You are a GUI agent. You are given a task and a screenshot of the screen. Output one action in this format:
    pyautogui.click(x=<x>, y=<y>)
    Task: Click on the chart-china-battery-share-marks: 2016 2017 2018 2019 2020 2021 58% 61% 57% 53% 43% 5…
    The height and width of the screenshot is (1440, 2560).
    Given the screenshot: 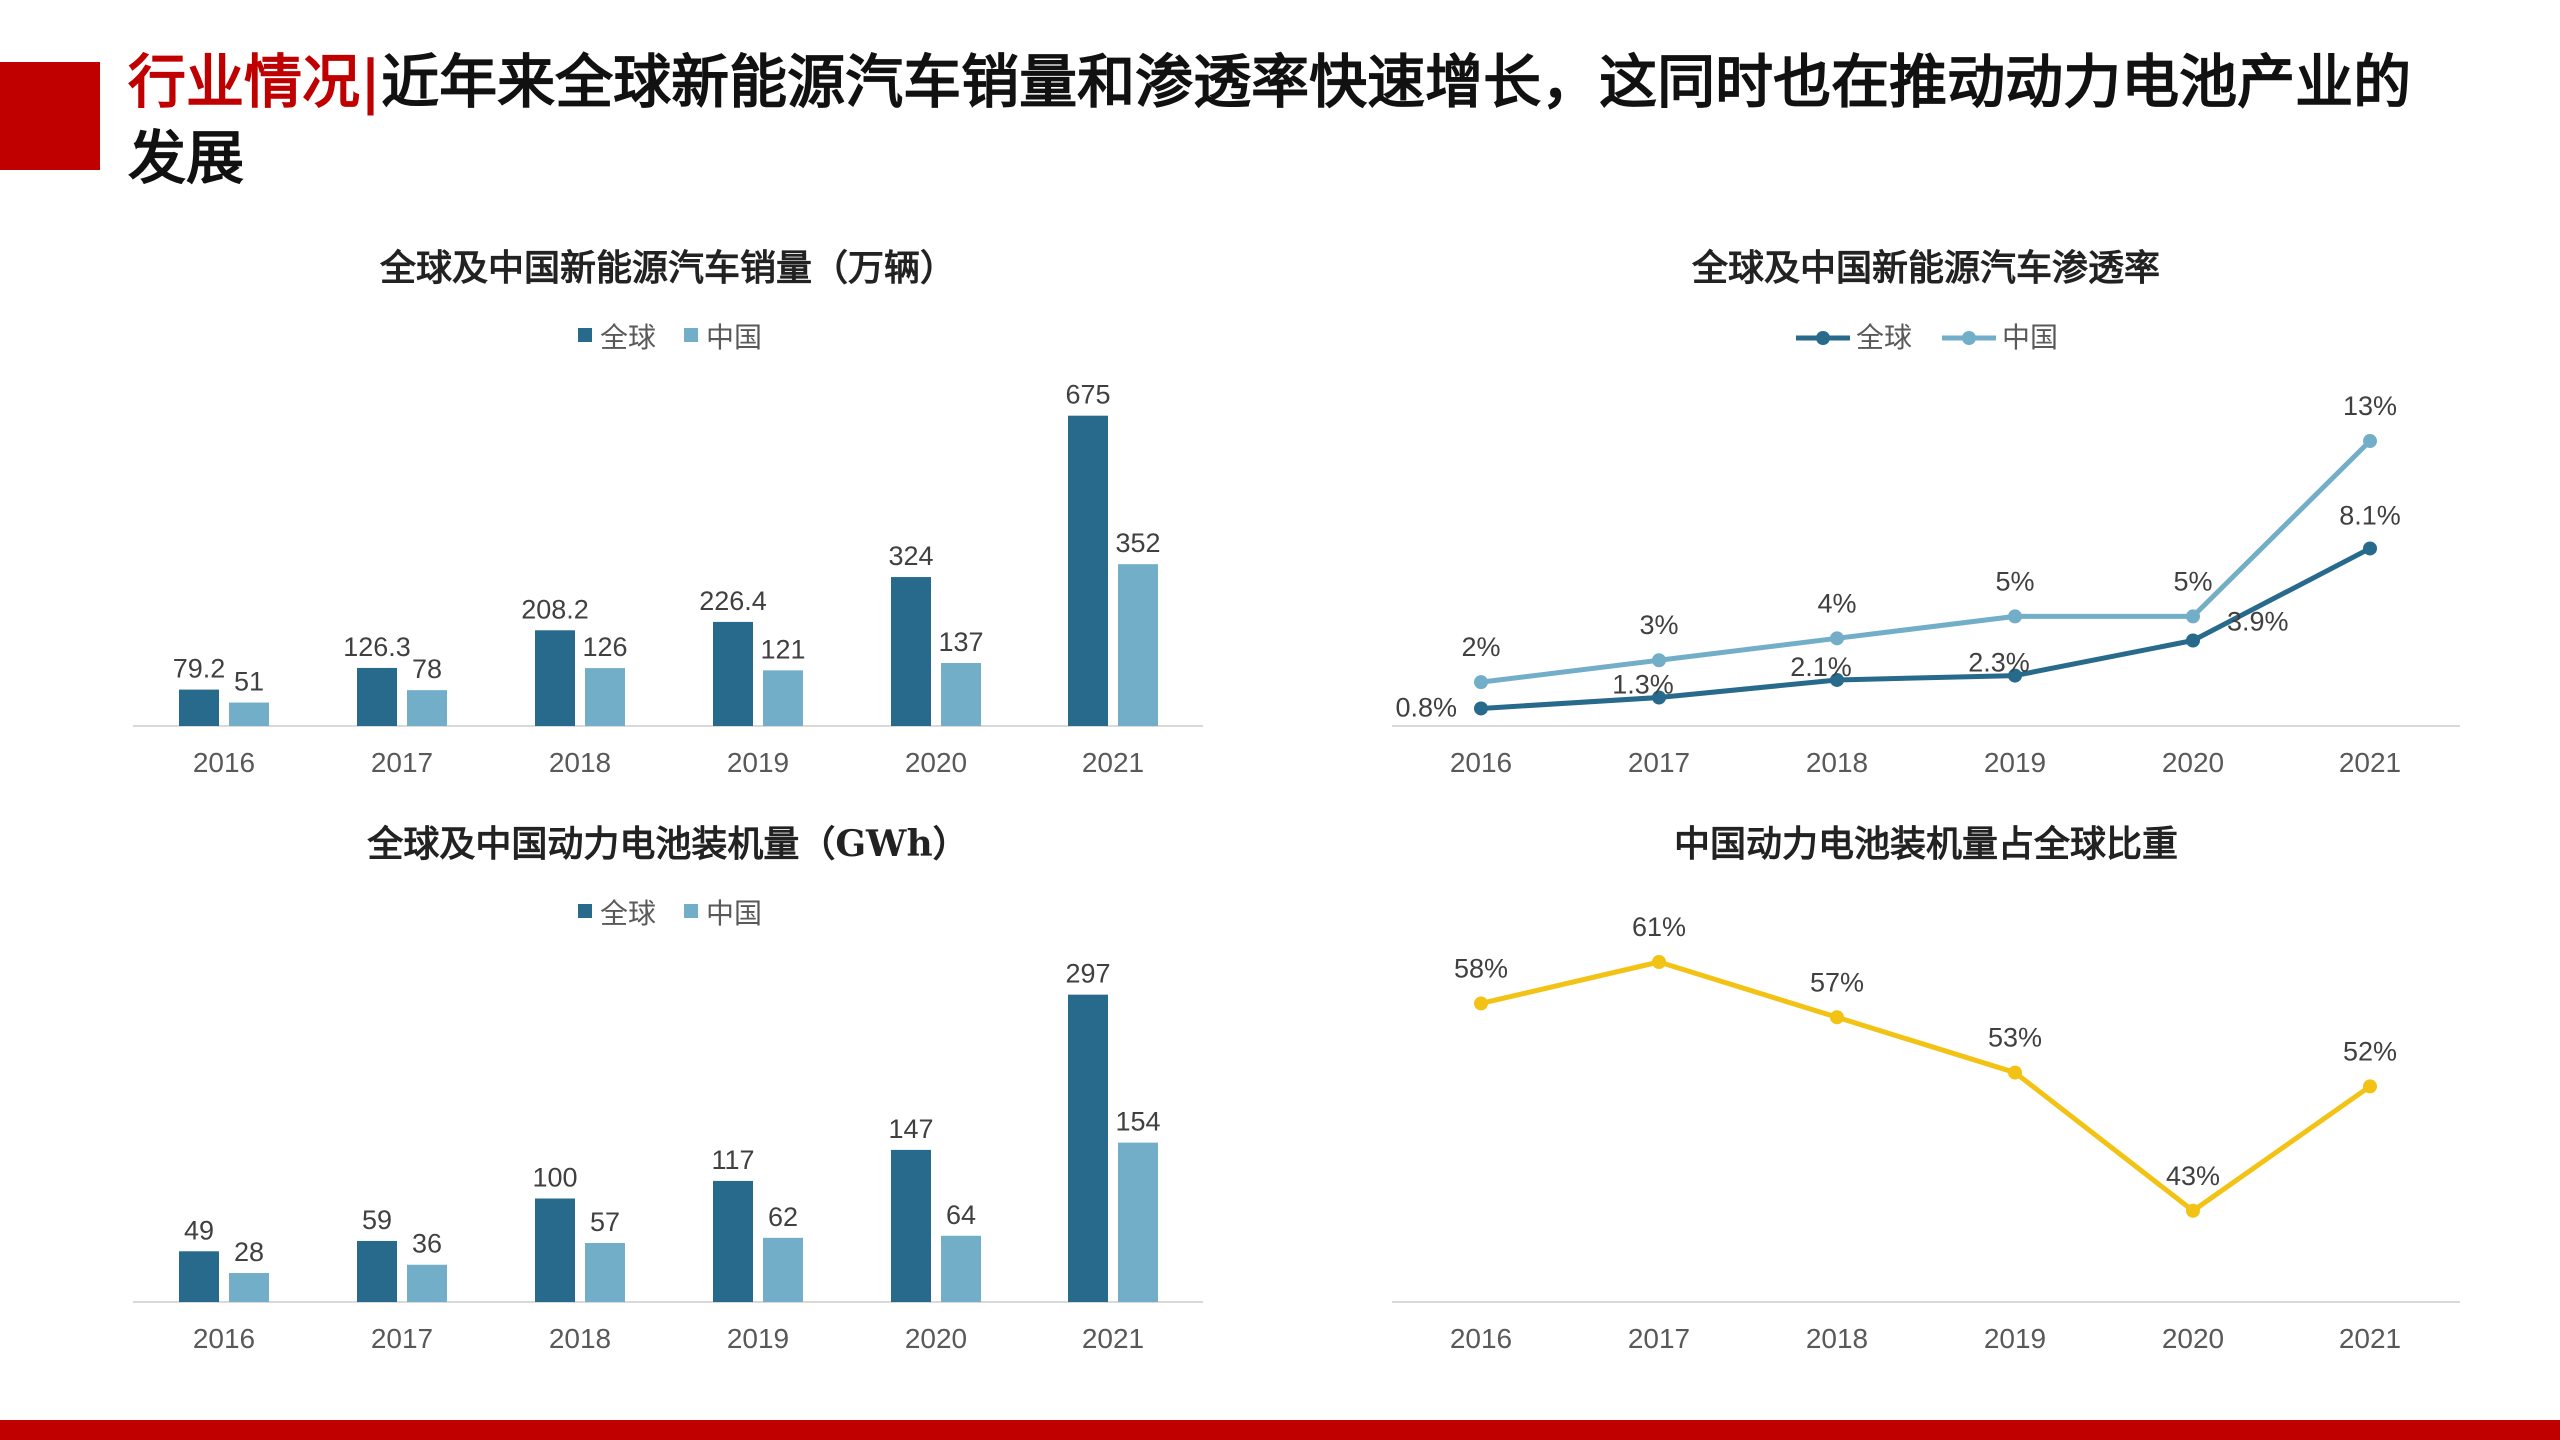 What is the action you would take?
    pyautogui.click(x=1925, y=1133)
    